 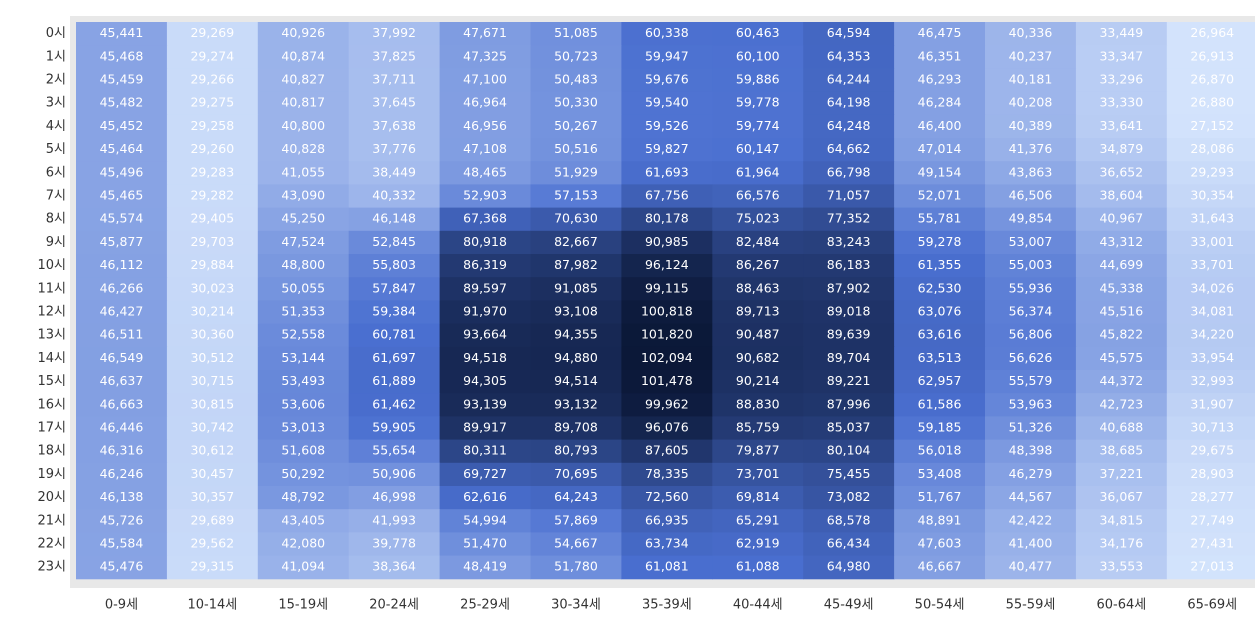 What do you see at coordinates (576, 357) in the screenshot?
I see `cell-label: 94,880` at bounding box center [576, 357].